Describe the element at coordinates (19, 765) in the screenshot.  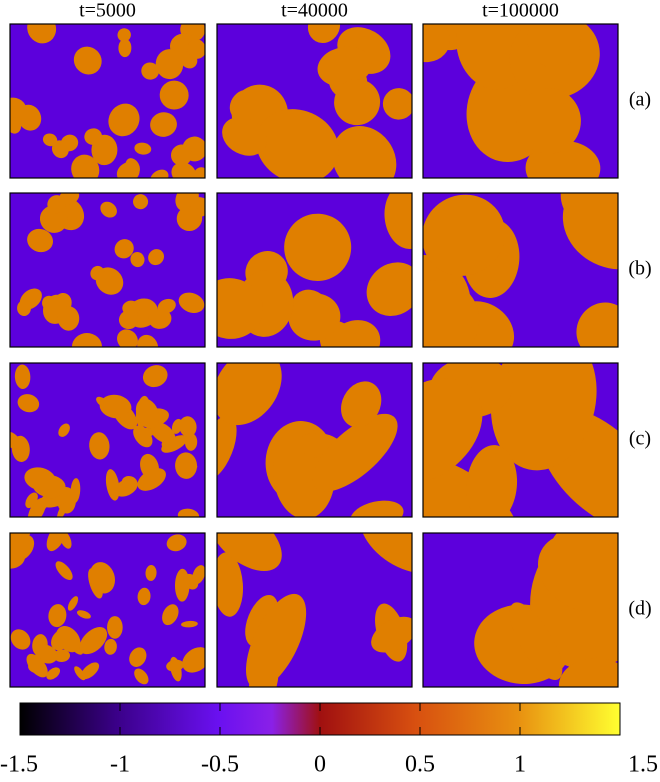
I see `colorbar-tick-label: -1.5` at that location.